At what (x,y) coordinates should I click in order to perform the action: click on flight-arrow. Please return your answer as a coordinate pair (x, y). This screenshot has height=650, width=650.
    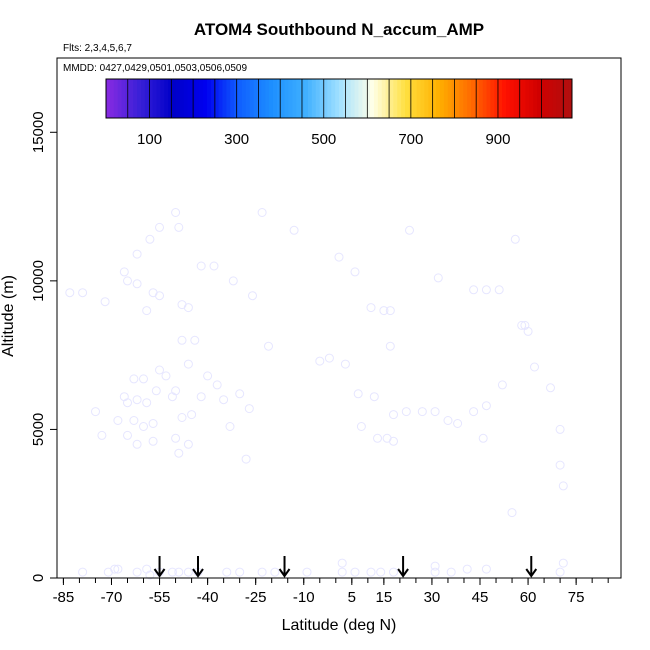
    Looking at the image, I should click on (403, 567).